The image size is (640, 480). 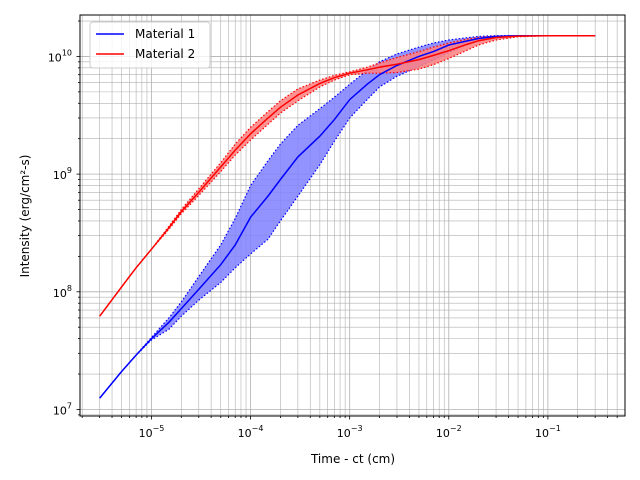 I want to click on x-tick-label: 10⁻³, so click(x=350, y=432).